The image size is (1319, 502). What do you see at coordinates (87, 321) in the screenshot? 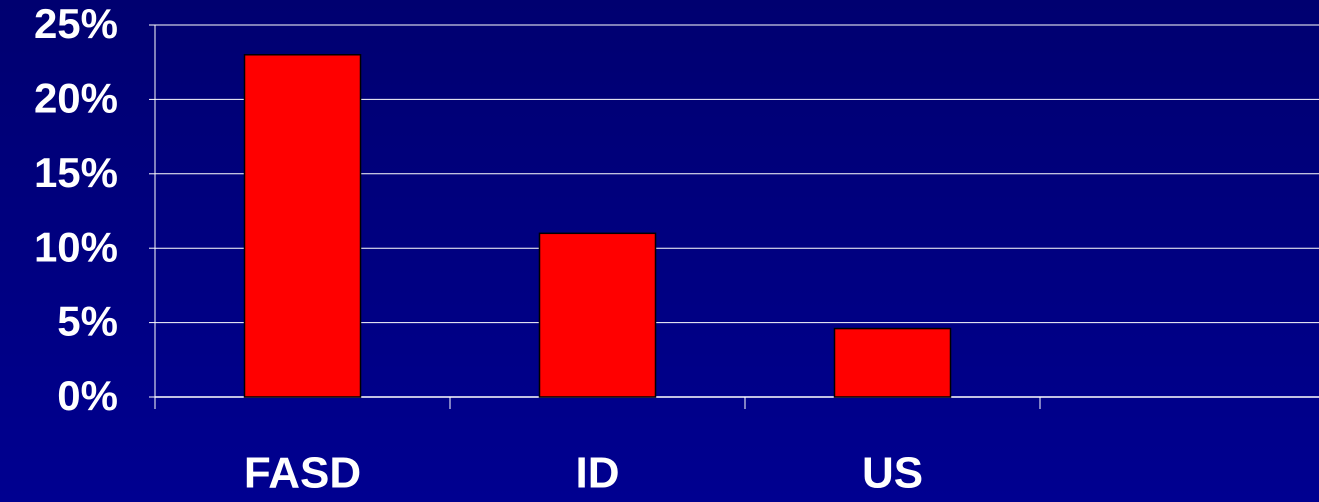
I see `y-tick-label: 5%` at bounding box center [87, 321].